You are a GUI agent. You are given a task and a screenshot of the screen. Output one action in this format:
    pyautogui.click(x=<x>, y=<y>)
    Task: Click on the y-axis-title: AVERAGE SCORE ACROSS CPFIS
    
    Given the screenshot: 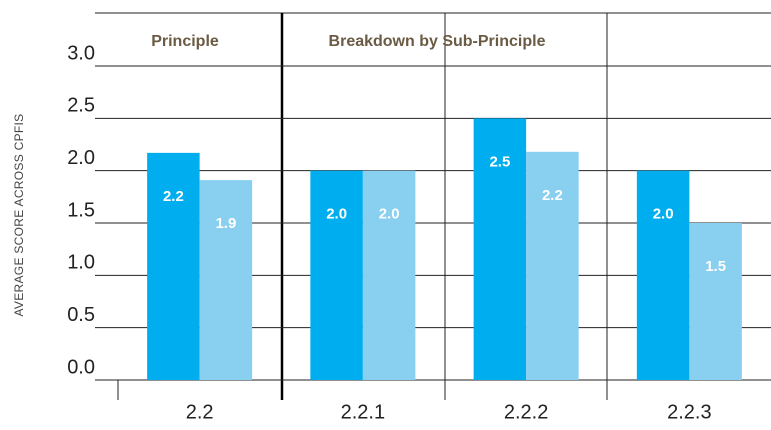 What is the action you would take?
    pyautogui.click(x=19, y=215)
    